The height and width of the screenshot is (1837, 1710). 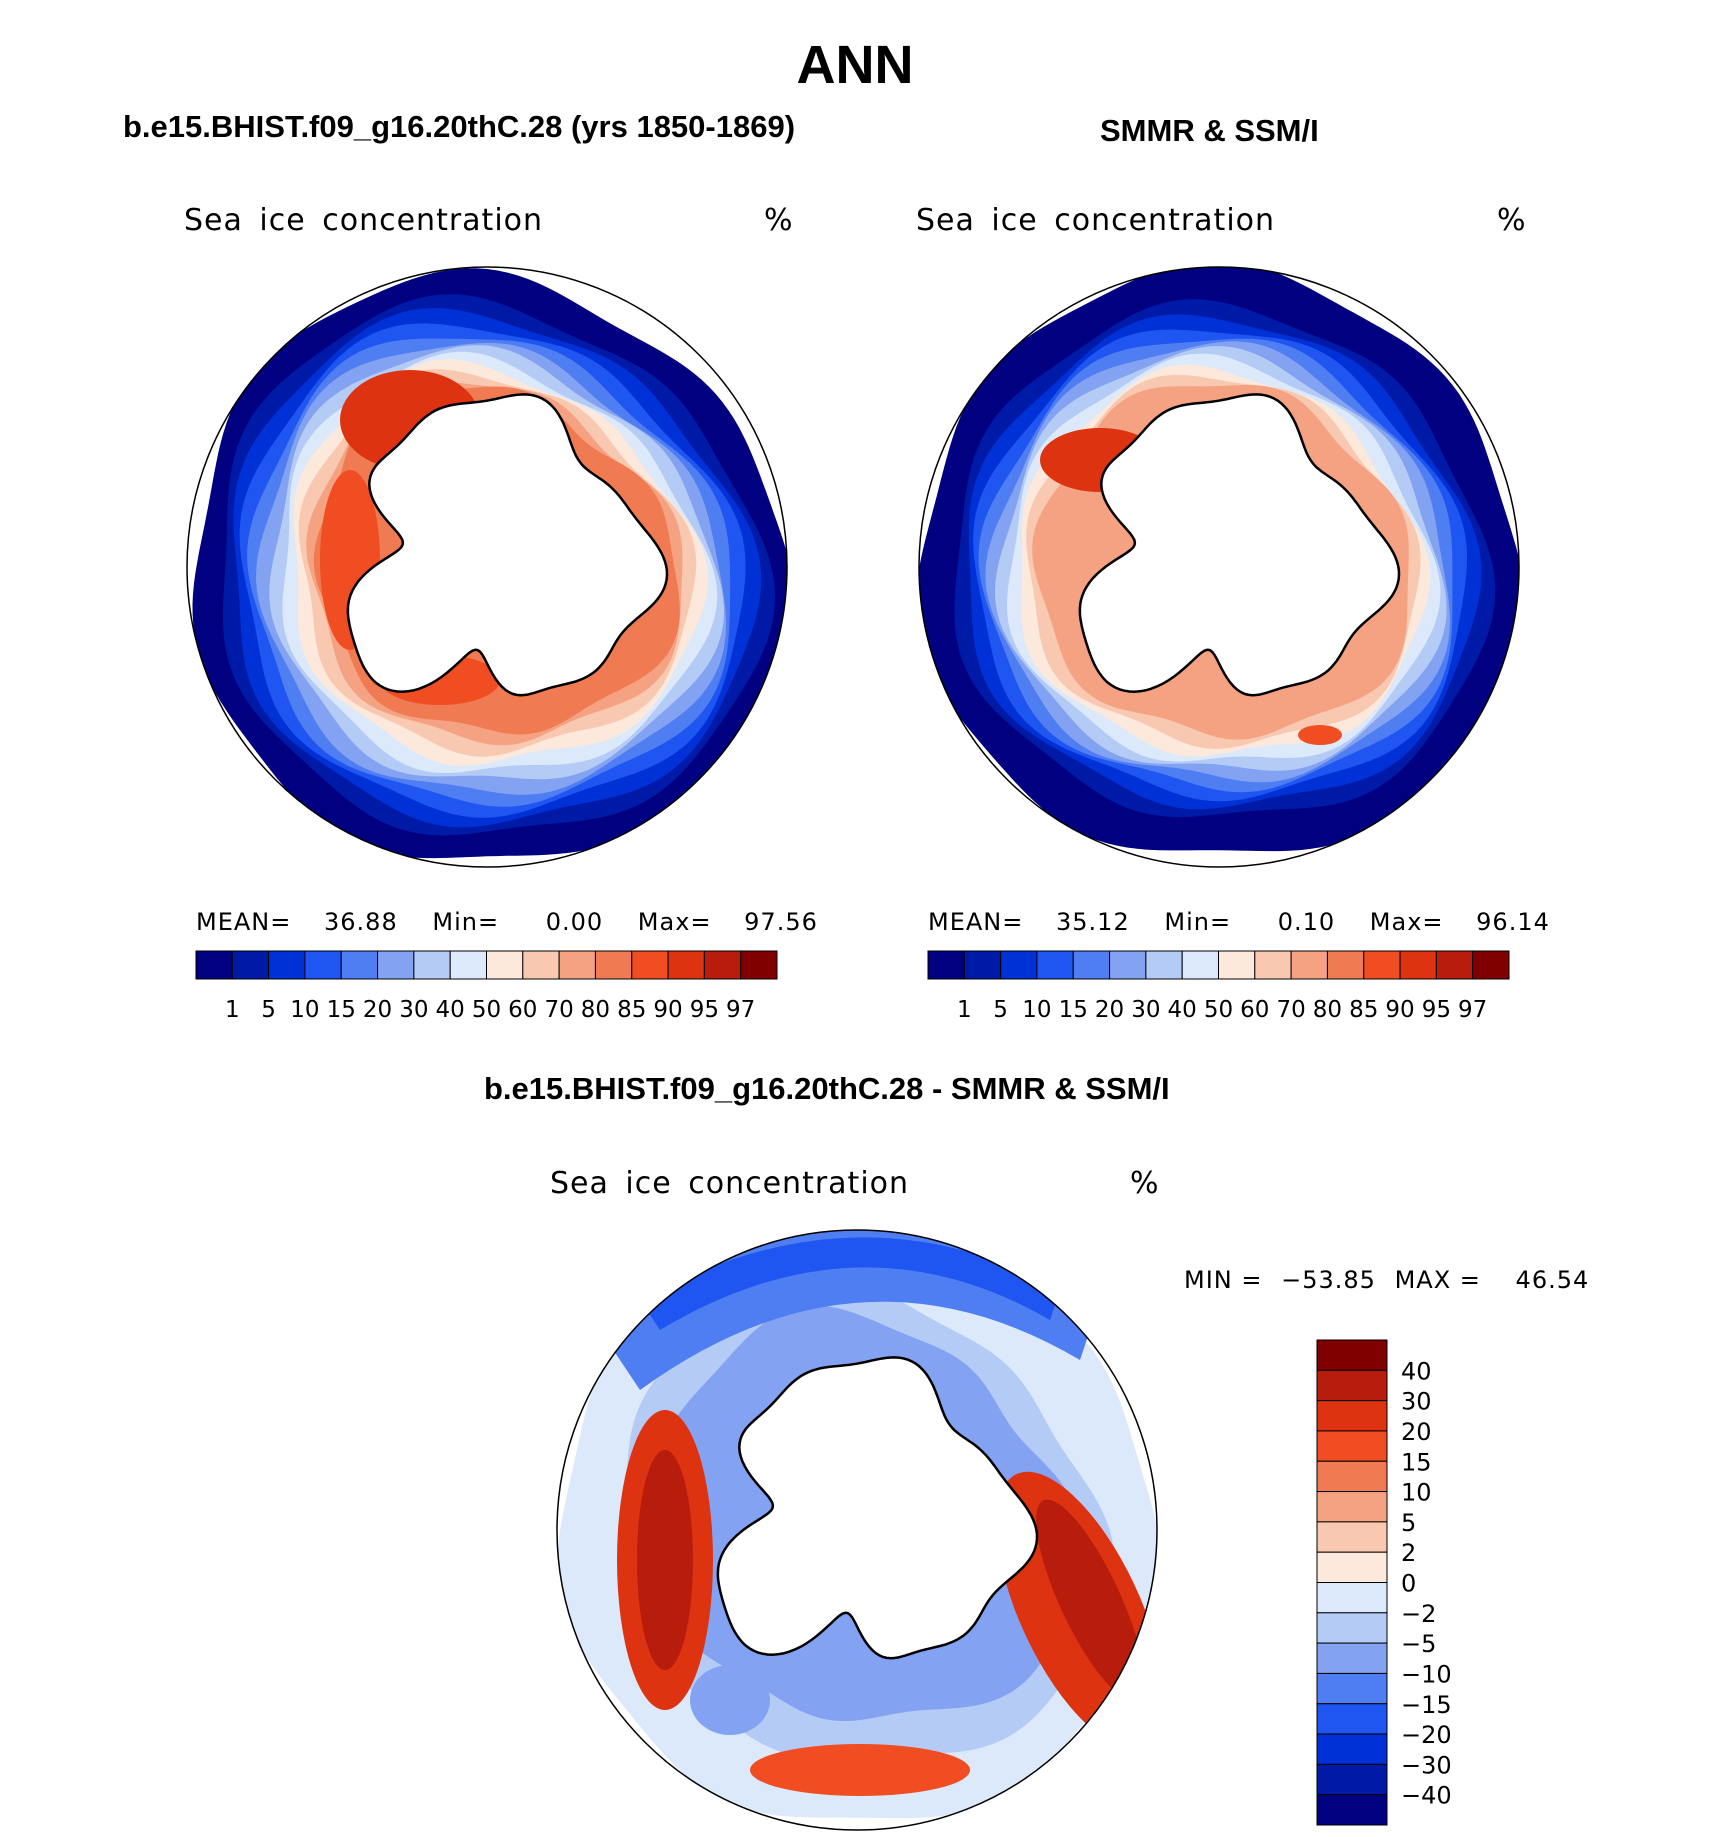 I want to click on colorbar-tick-label: 0, so click(x=1408, y=1584).